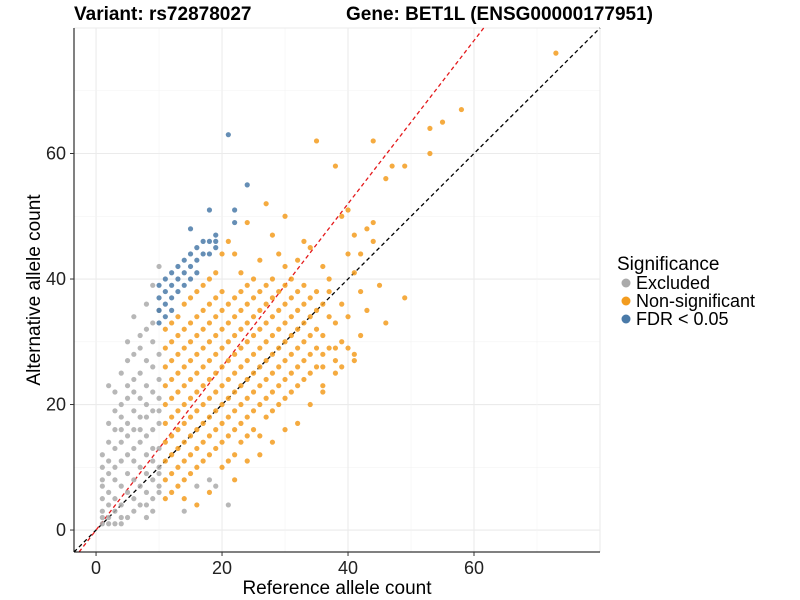  Describe the element at coordinates (56, 154) in the screenshot. I see `y-tick-label: 60` at that location.